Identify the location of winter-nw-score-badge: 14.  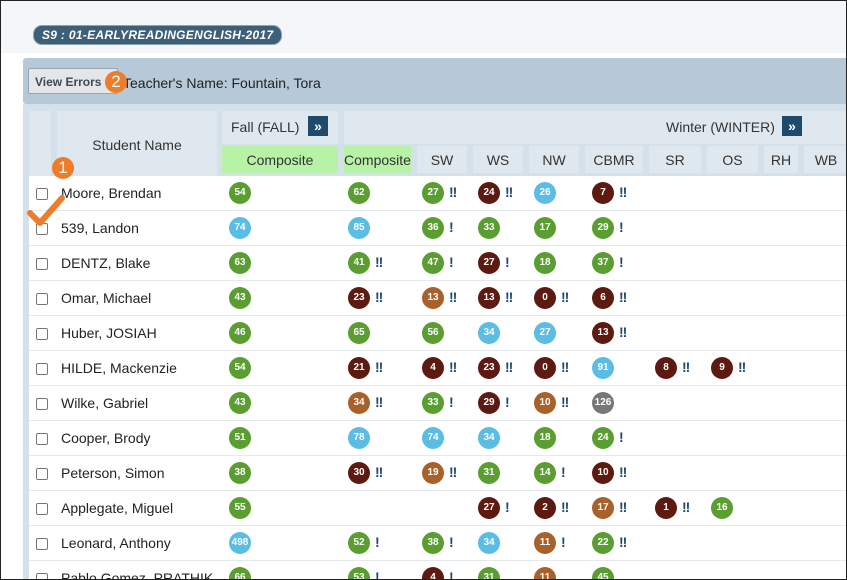
(545, 473).